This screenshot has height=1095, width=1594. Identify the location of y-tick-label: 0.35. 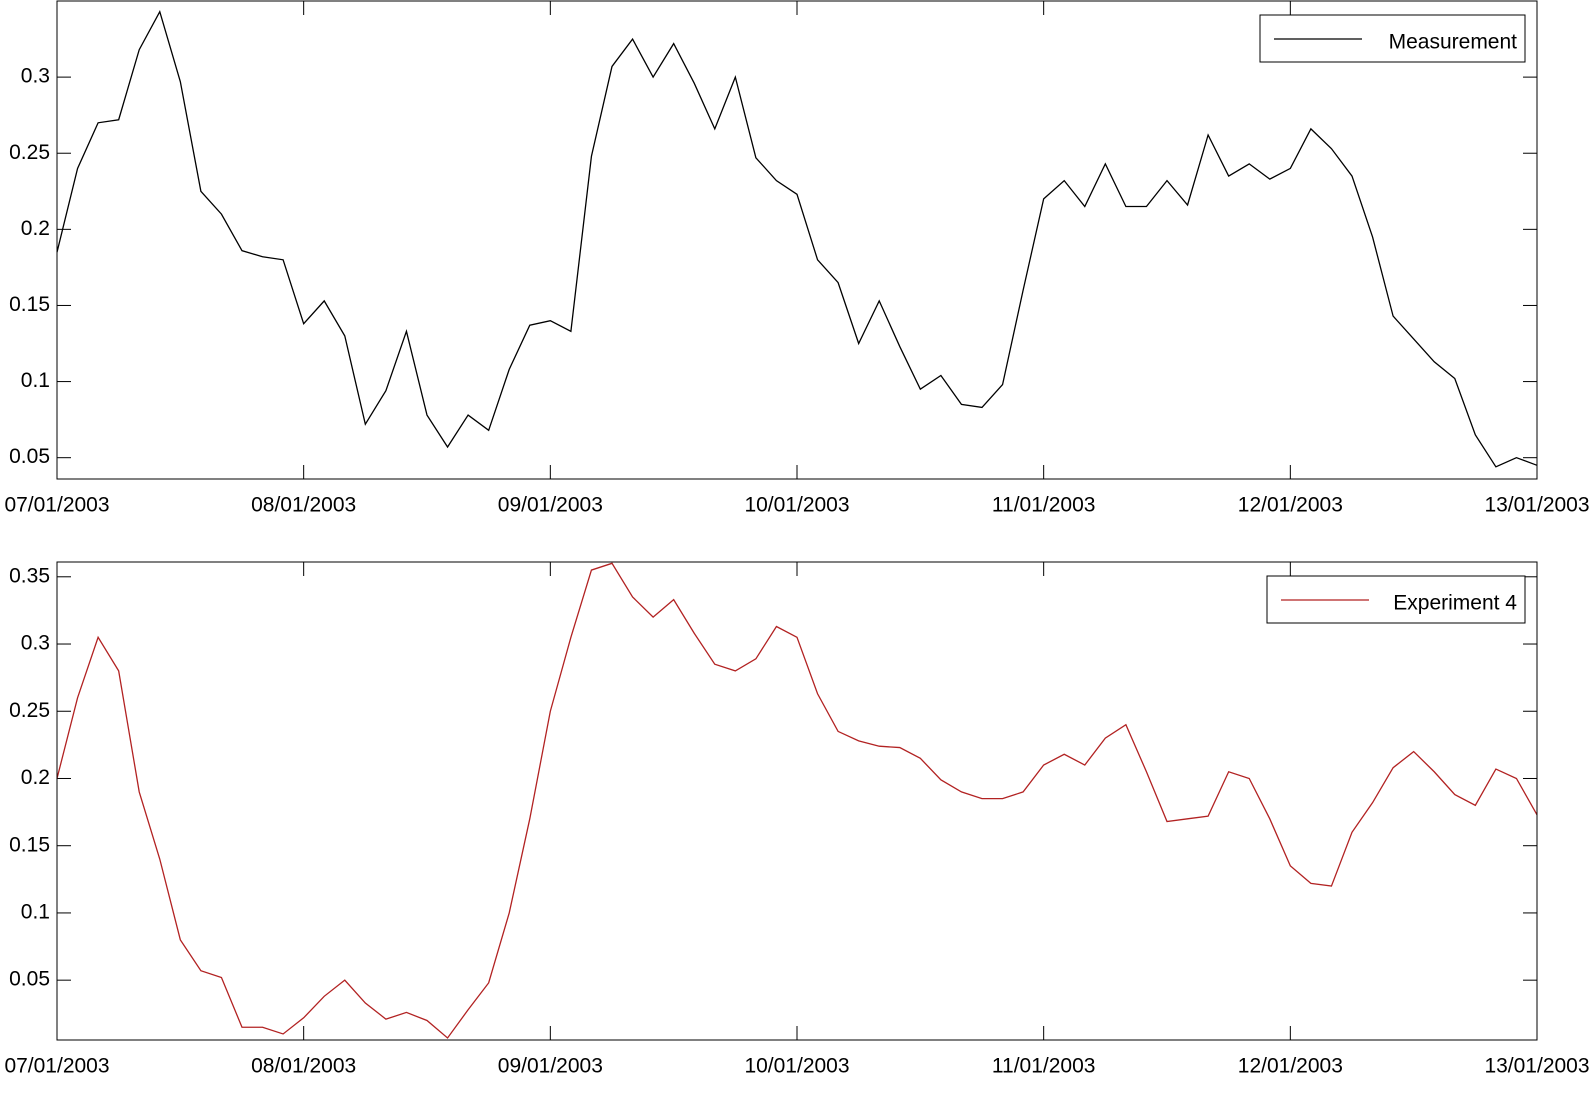
(29, 575).